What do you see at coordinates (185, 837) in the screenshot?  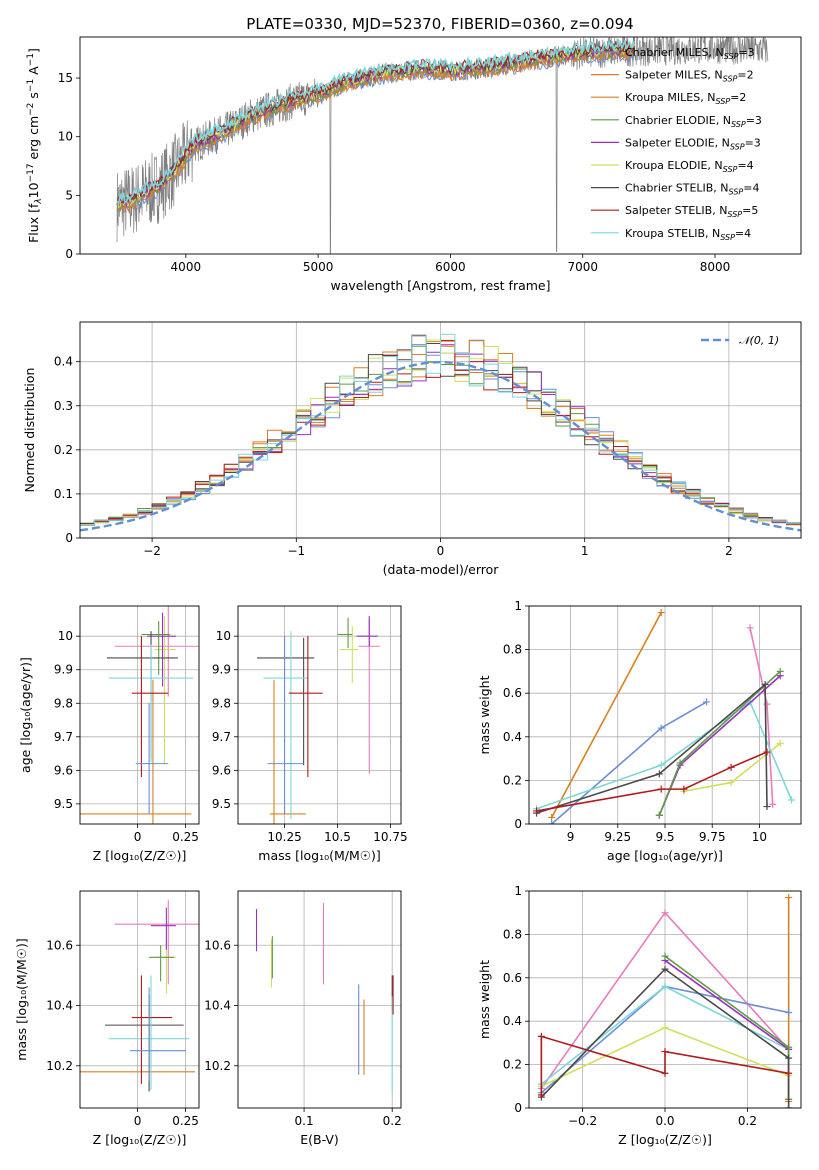 I see `x-tick-label: 0.25` at bounding box center [185, 837].